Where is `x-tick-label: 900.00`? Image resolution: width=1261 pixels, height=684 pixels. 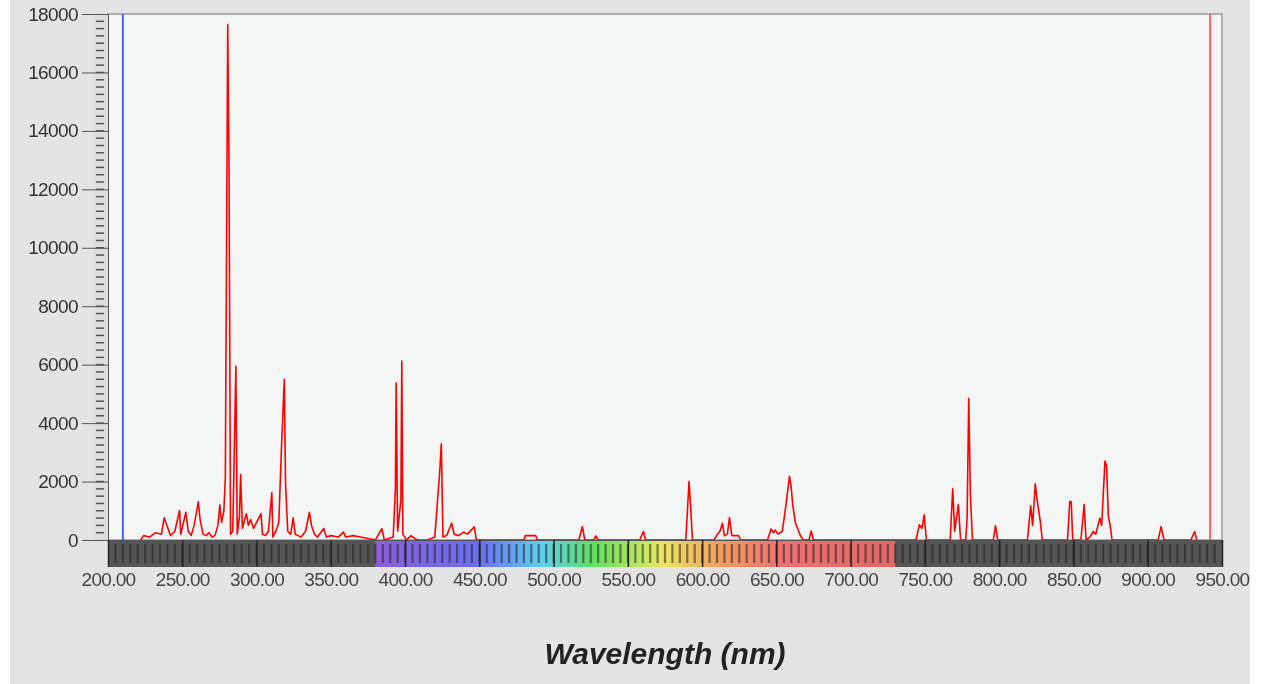 x-tick-label: 900.00 is located at coordinates (1148, 580).